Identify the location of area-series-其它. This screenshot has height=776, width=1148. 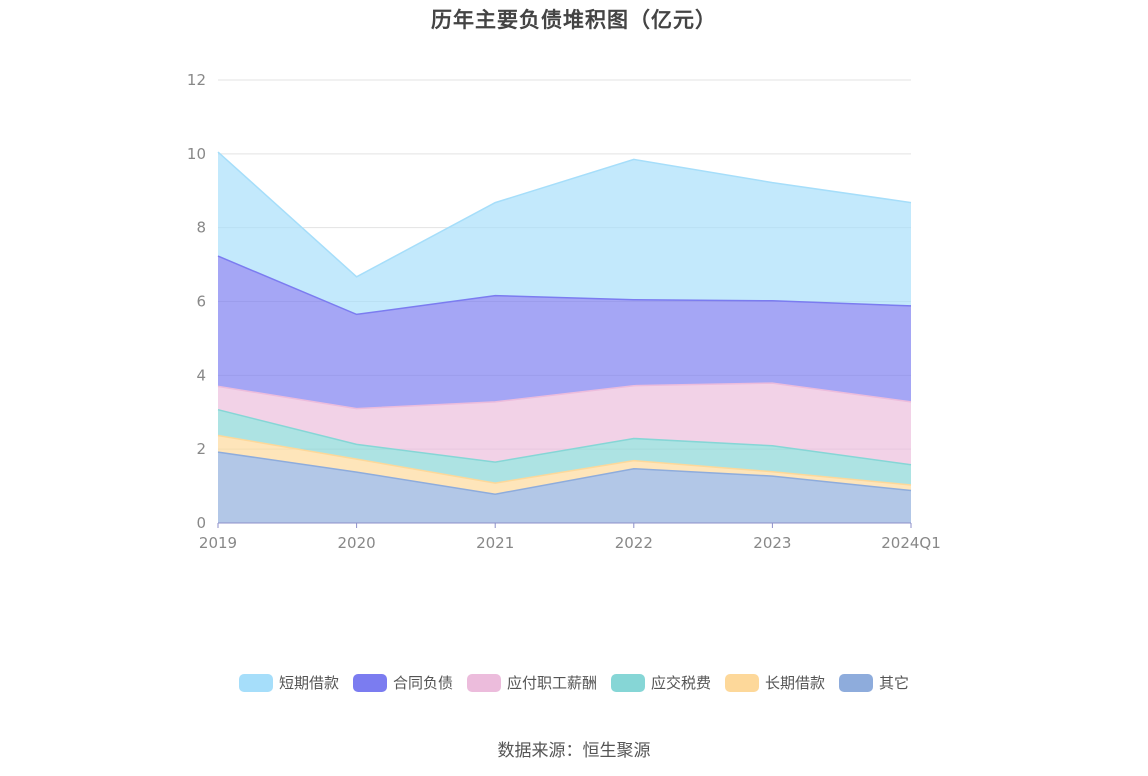
(564, 487).